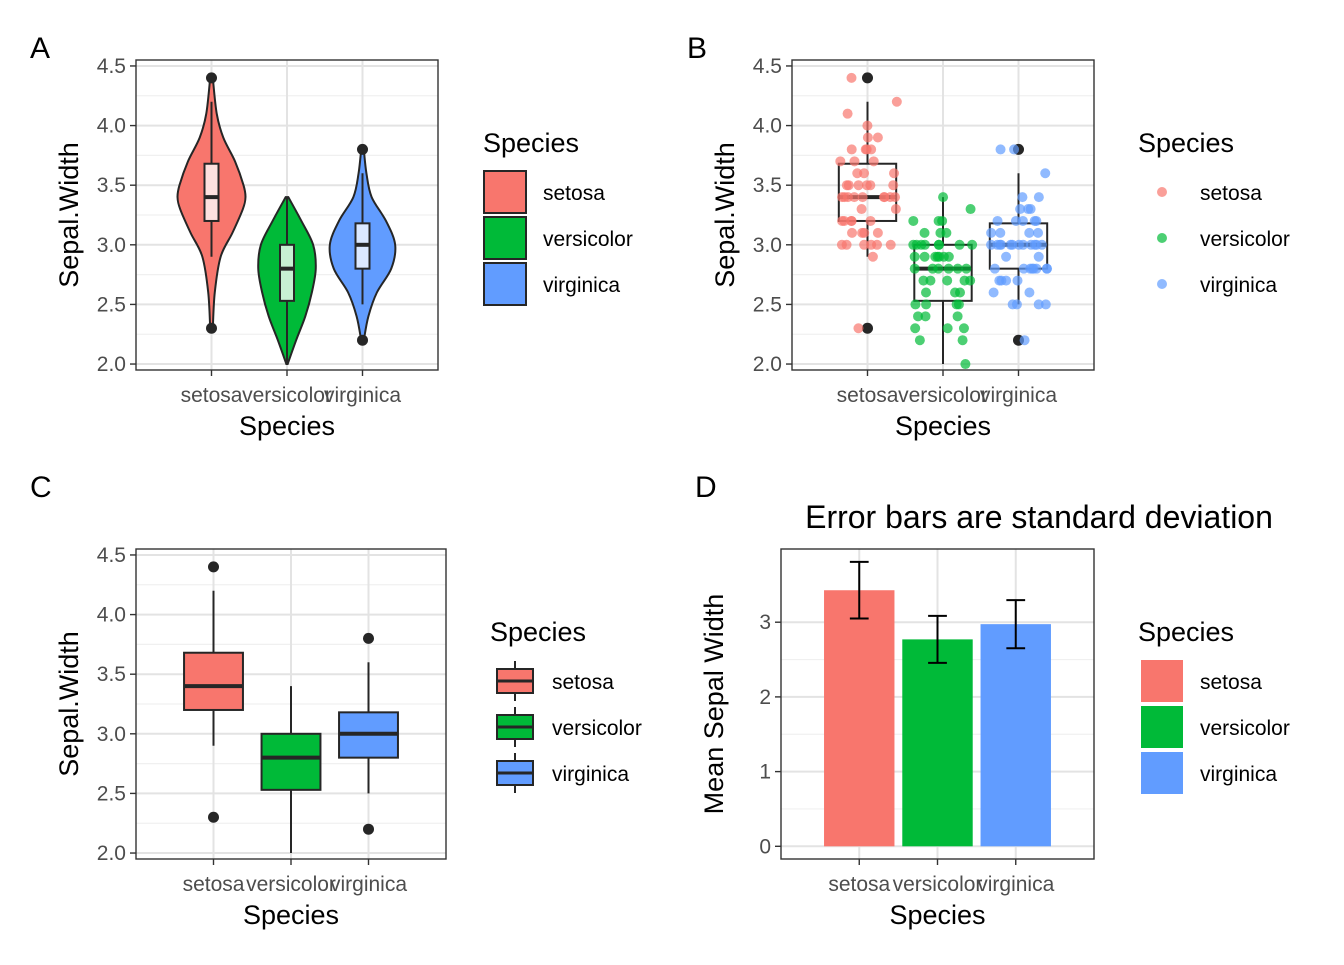 The image size is (1344, 965). What do you see at coordinates (111, 364) in the screenshot?
I see `y-tick-label: 2.0` at bounding box center [111, 364].